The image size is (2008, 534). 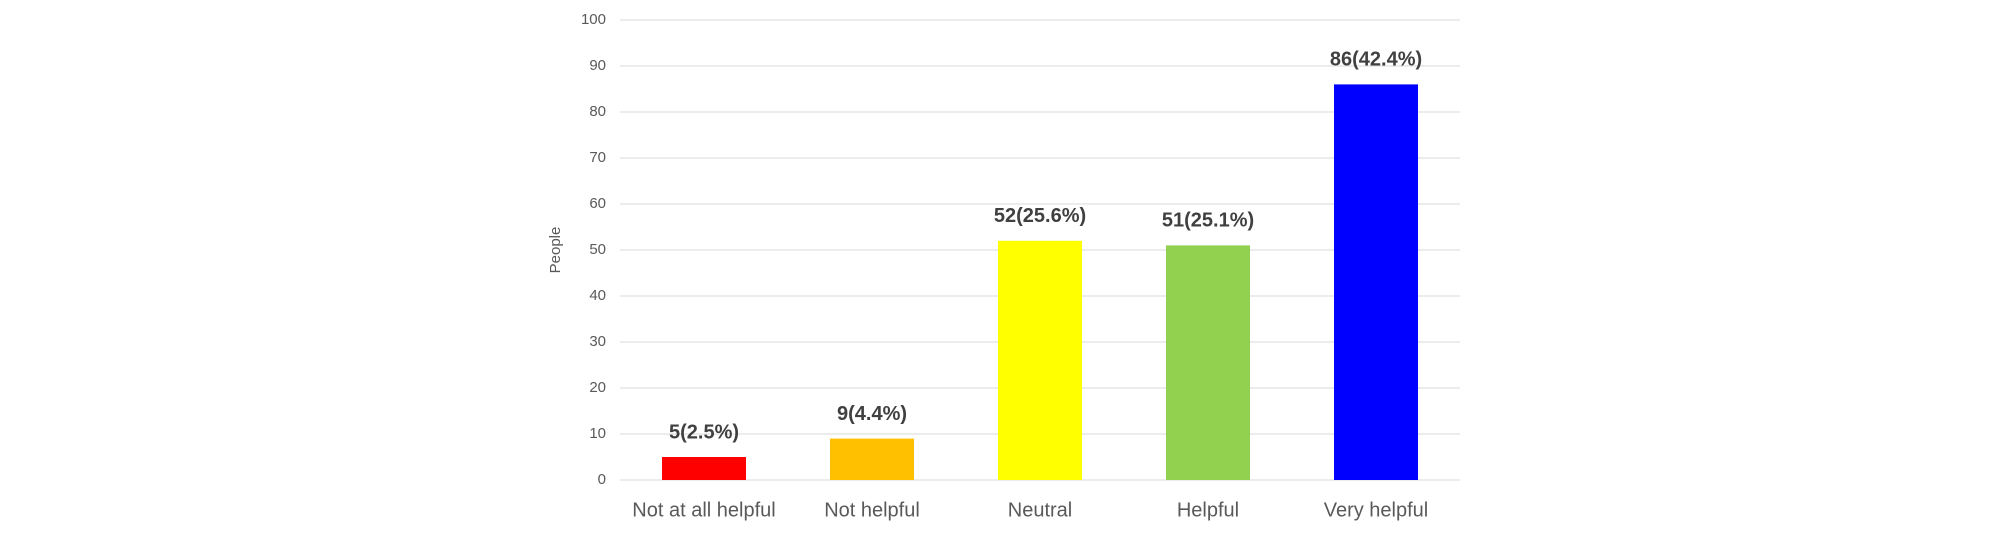 I want to click on y-tick-label: 50, so click(x=597, y=249).